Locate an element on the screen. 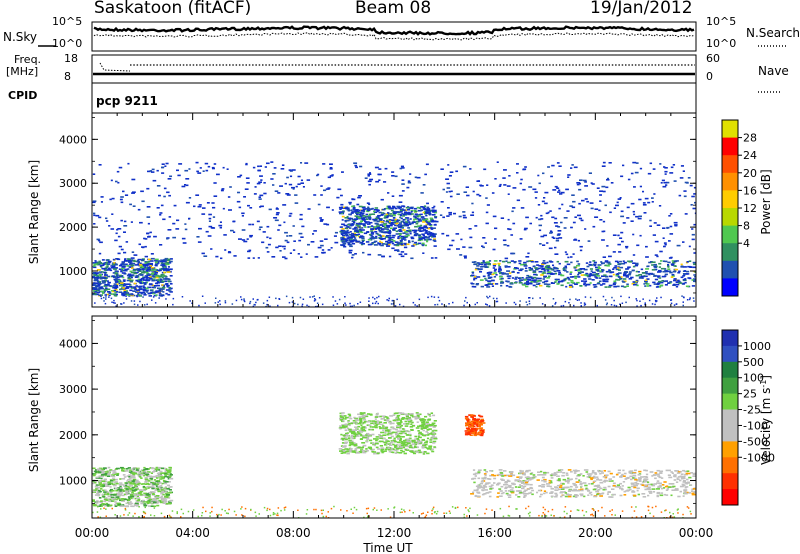 The width and height of the screenshot is (800, 554). colorbar-tick-label: 8 is located at coordinates (746, 226).